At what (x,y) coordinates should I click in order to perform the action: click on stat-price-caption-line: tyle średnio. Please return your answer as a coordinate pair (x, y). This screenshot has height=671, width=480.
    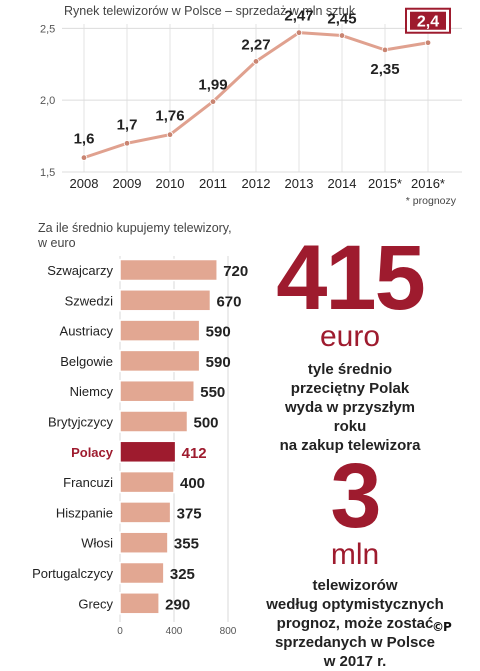
    Looking at the image, I should click on (350, 369).